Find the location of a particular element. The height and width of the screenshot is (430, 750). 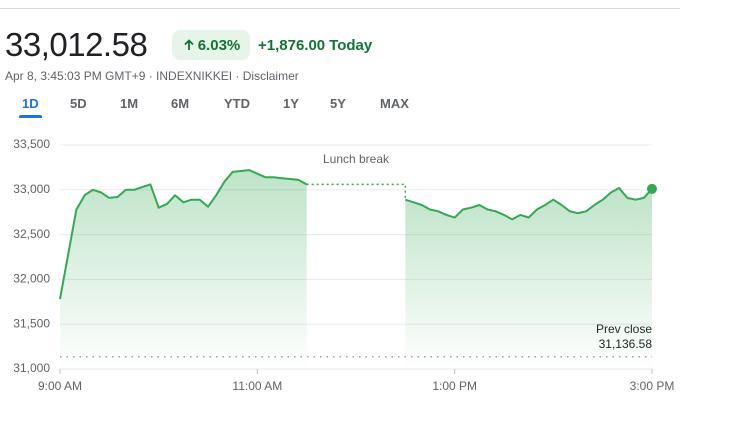

period: Today is located at coordinates (351, 45).